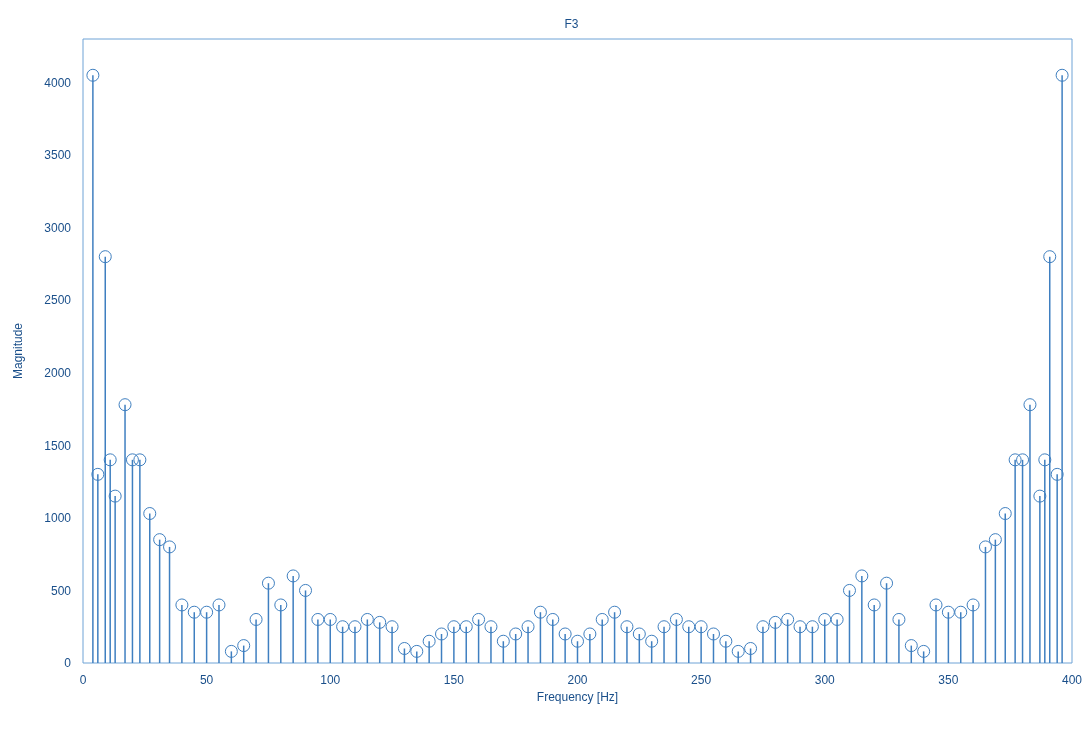 The width and height of the screenshot is (1085, 731). What do you see at coordinates (83, 679) in the screenshot?
I see `x-tick-label: 0` at bounding box center [83, 679].